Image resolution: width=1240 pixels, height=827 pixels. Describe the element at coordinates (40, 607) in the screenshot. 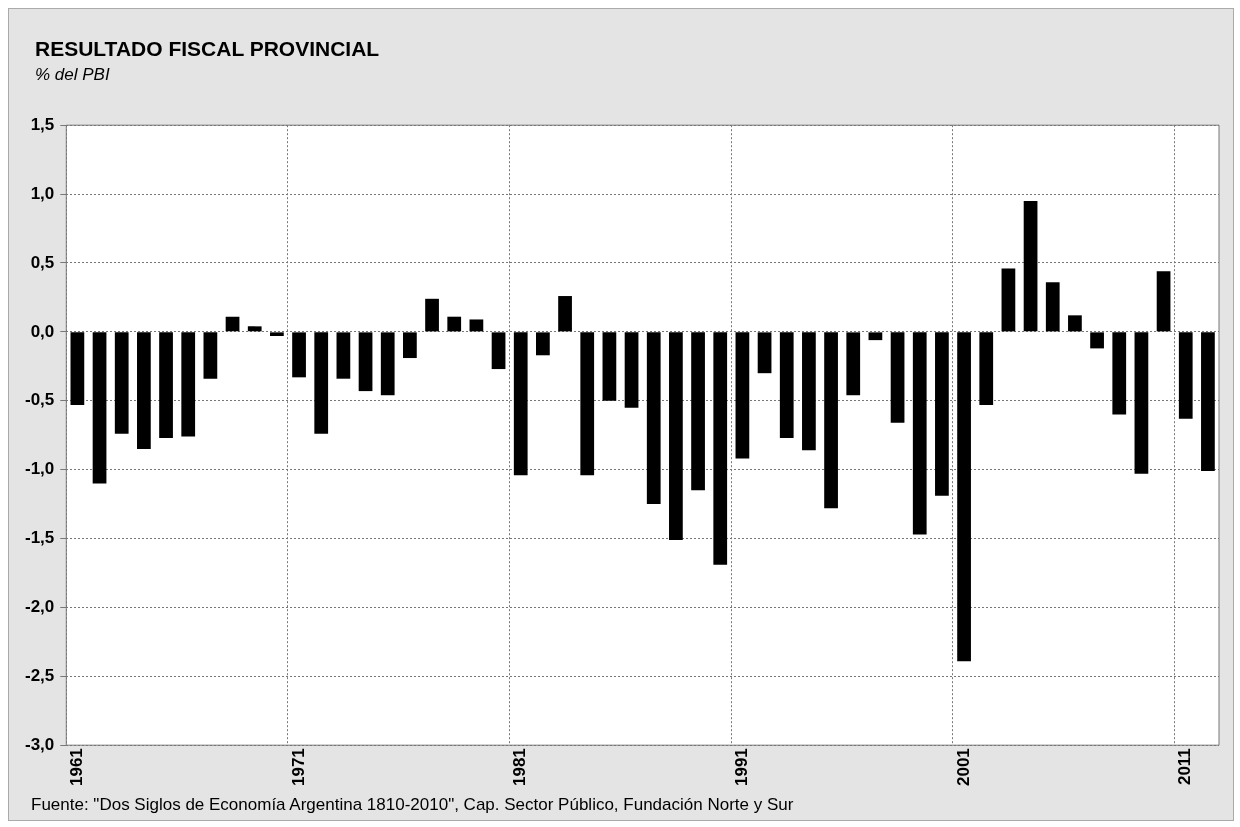

I see `y-tick-label: -2,0` at that location.